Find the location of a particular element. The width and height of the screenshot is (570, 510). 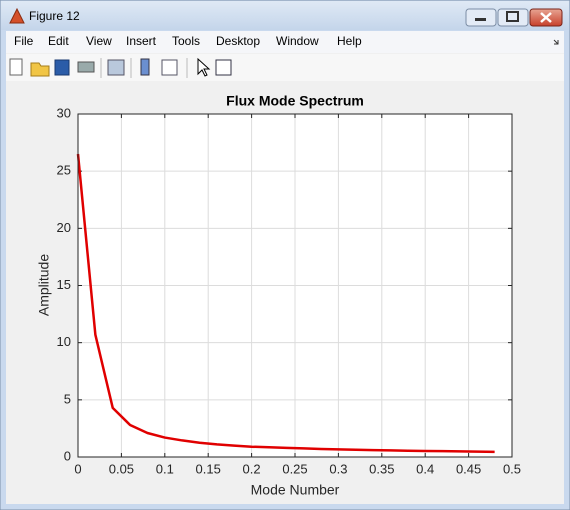

menu-item: Edit is located at coordinates (58, 41).